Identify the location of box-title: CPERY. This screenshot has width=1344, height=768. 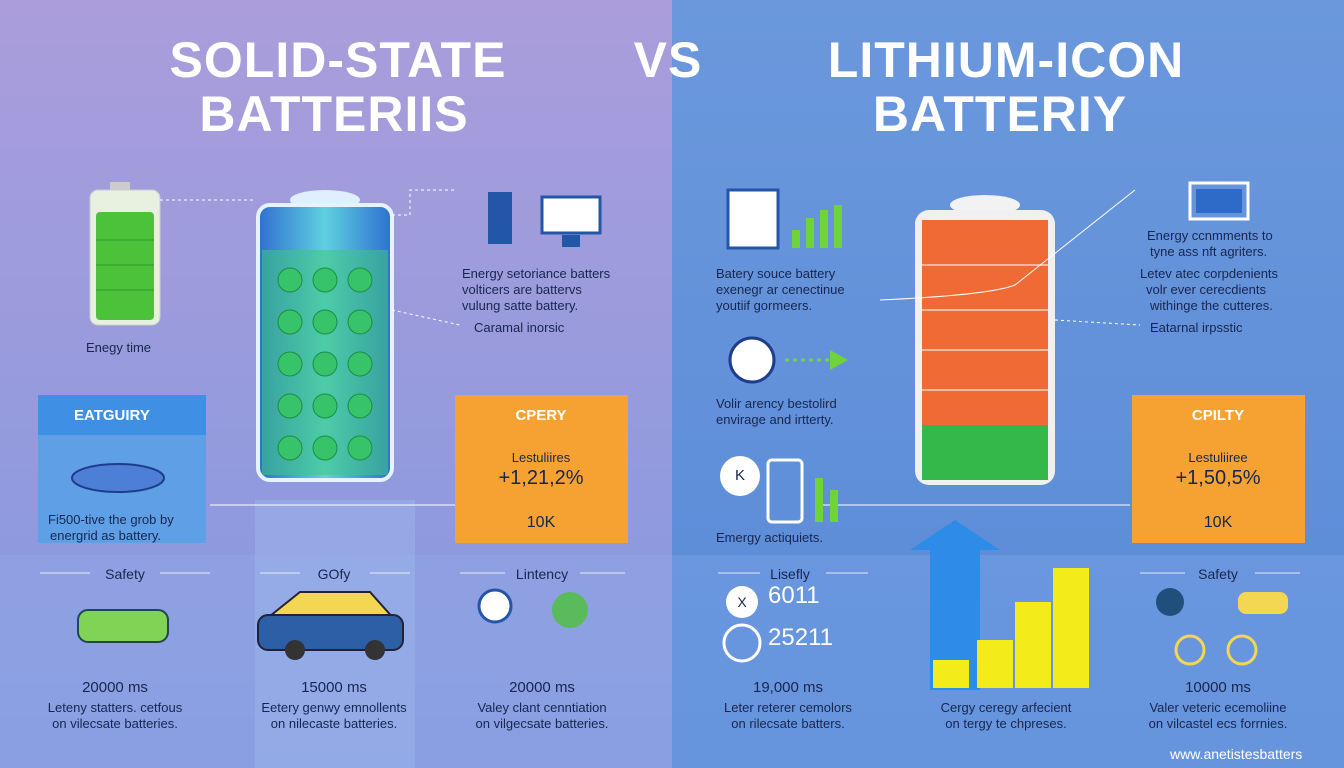
(541, 415).